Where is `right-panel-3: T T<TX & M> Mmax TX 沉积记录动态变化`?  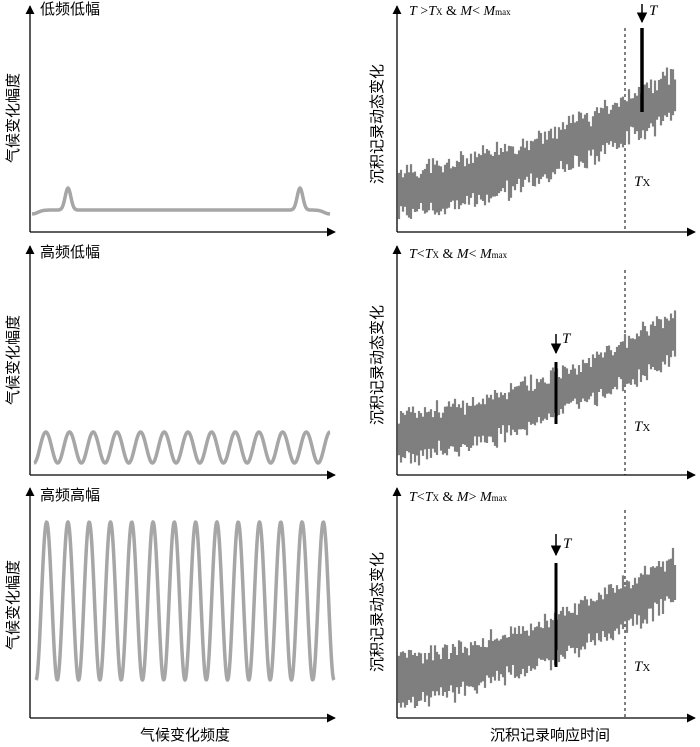 right-panel-3: T T<TX & M> Mmax TX 沉积记录动态变化 is located at coordinates (532, 605).